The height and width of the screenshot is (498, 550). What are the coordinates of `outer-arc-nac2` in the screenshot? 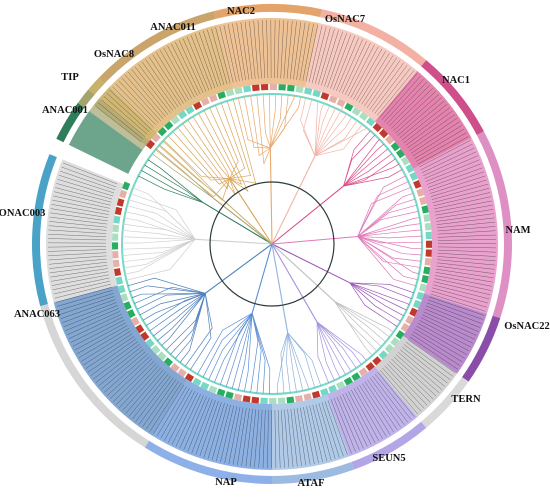 It's located at (267, 11).